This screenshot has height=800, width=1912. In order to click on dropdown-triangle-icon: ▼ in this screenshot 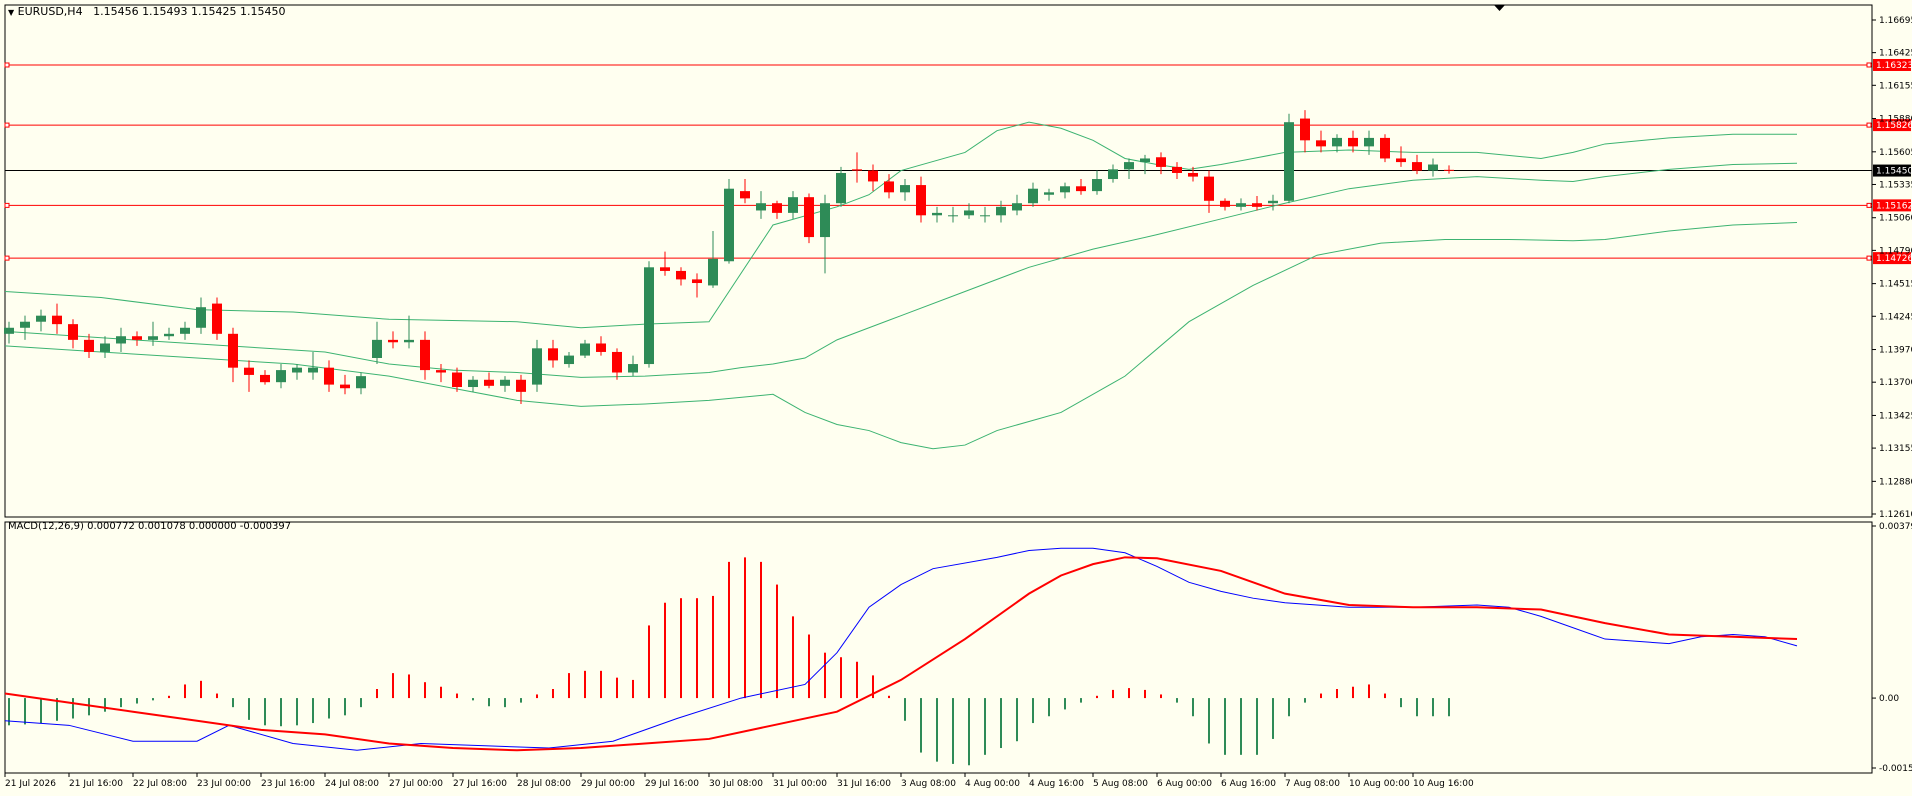, I will do `click(11, 12)`.